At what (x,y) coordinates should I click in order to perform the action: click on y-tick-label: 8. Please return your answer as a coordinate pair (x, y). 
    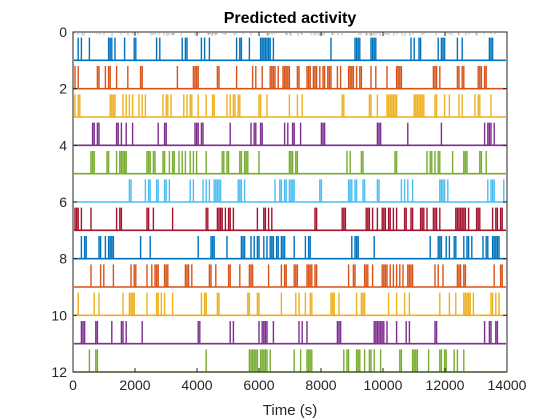
    Looking at the image, I should click on (63, 259).